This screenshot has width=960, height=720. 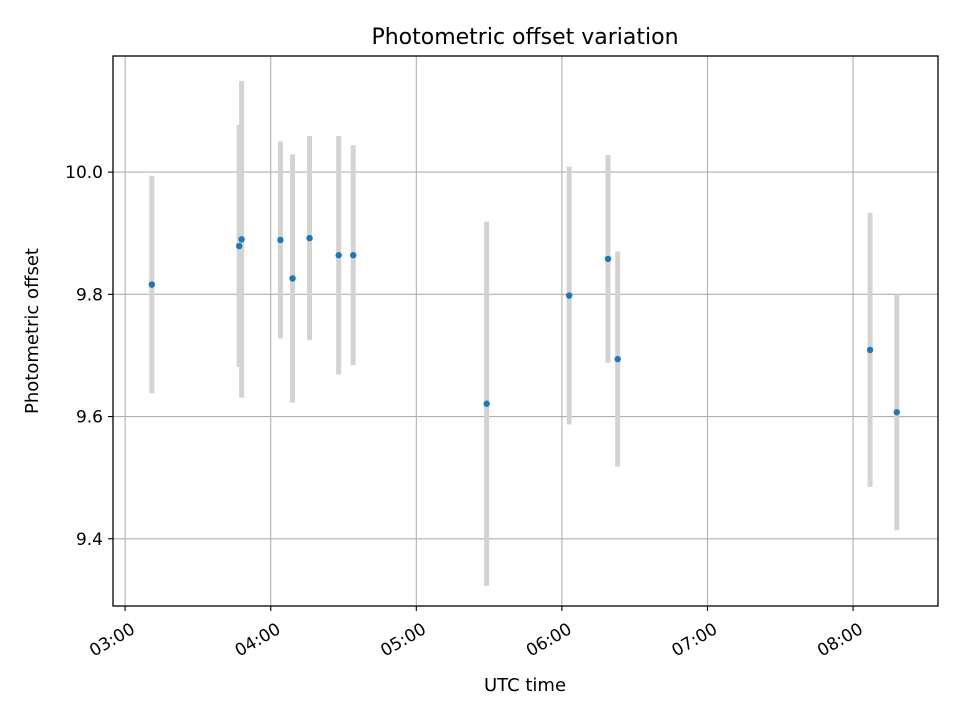 What do you see at coordinates (112, 640) in the screenshot?
I see `x-tick-label: 03:00` at bounding box center [112, 640].